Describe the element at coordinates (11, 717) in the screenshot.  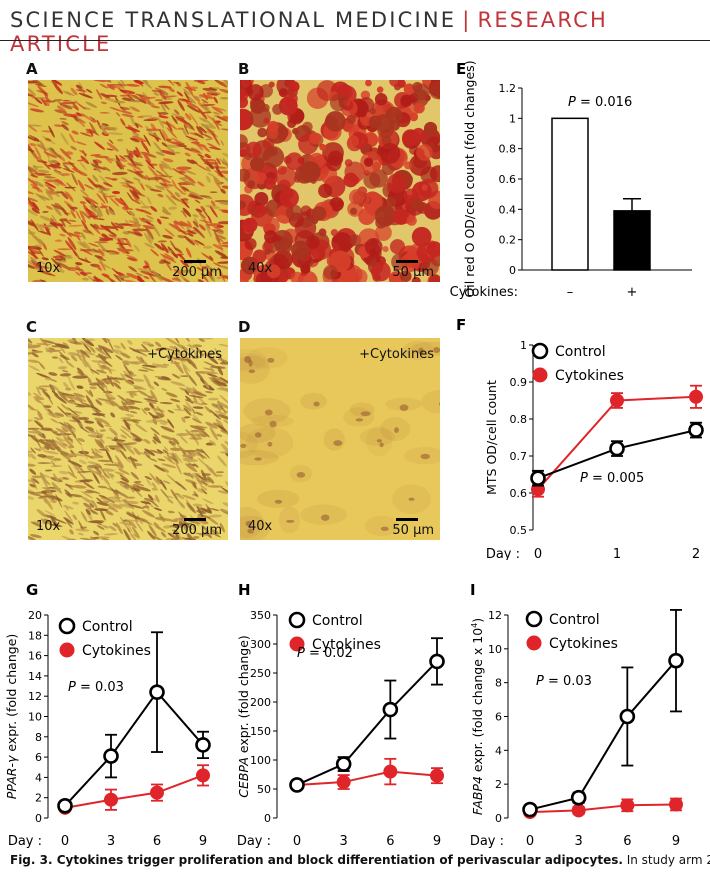
I see `y-axis-label: PPAR-γ expr. (fold change)` at that location.